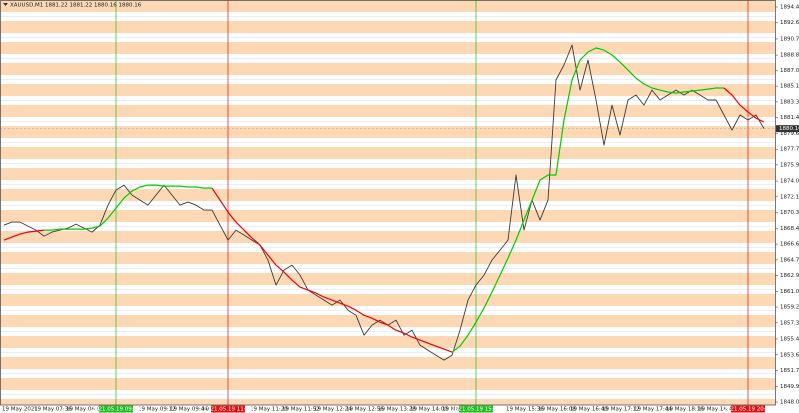 The image size is (799, 413). What do you see at coordinates (789, 23) in the screenshot?
I see `y-tick-label: 1892.60` at bounding box center [789, 23].